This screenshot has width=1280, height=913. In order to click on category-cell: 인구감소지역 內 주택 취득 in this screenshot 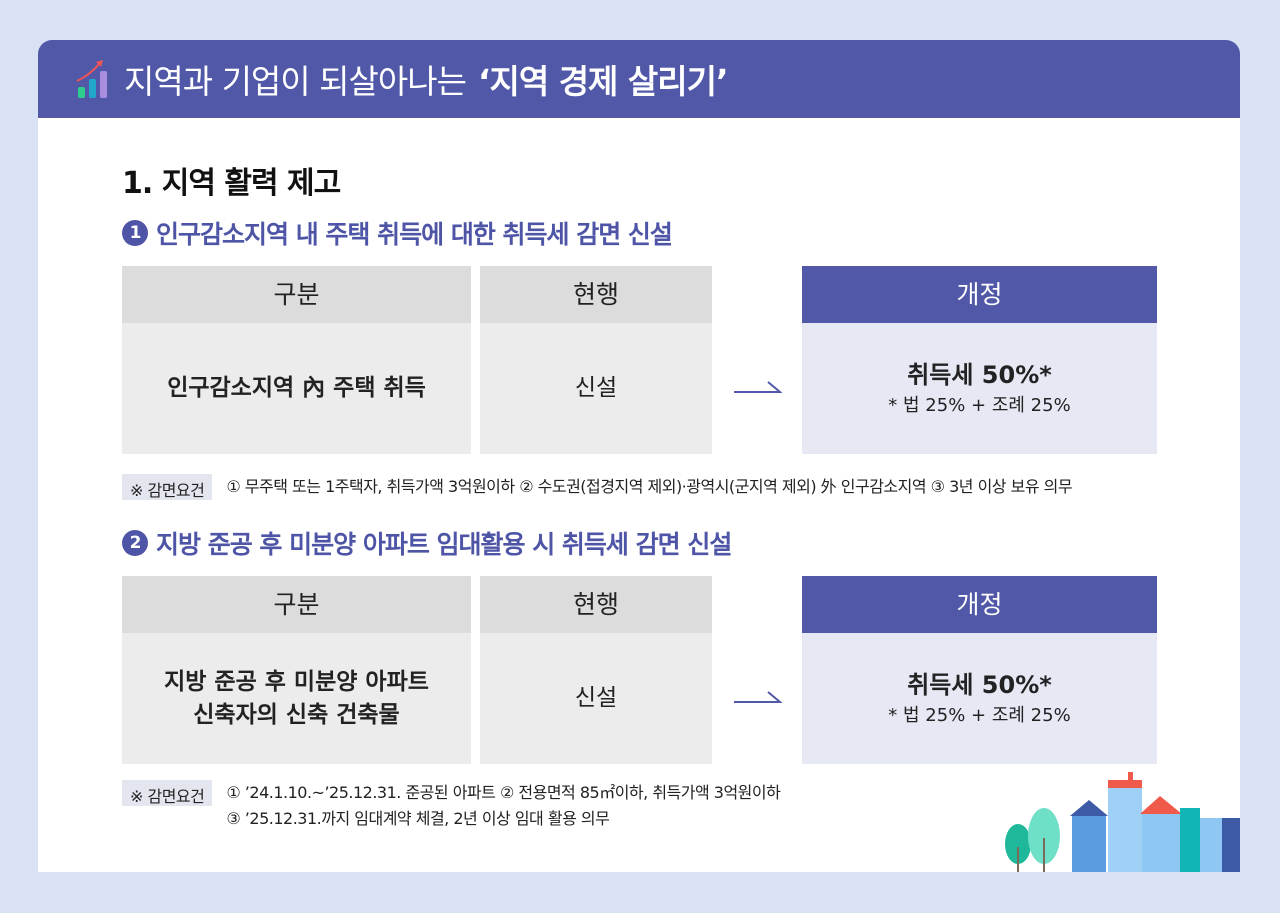, I will do `click(296, 388)`.